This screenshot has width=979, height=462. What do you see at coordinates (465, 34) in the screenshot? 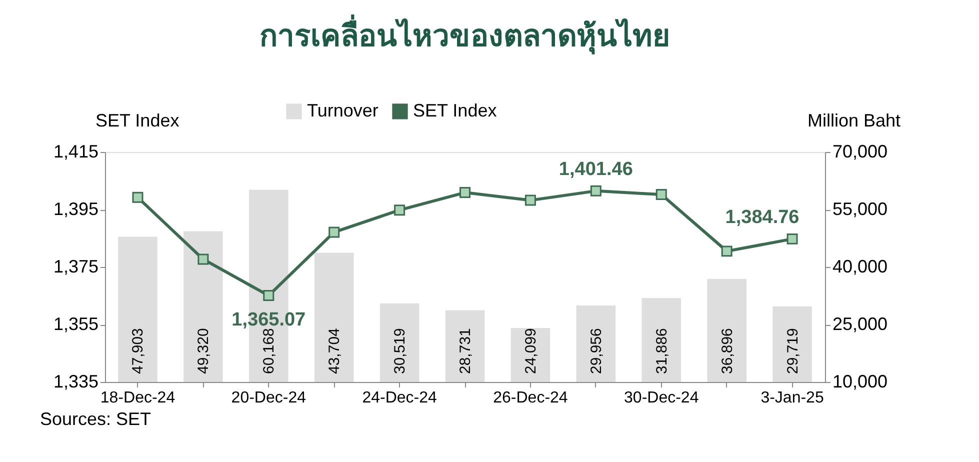
I see `chart-title: การเคลื่อนไหวของตลาดหุ้นไทย` at bounding box center [465, 34].